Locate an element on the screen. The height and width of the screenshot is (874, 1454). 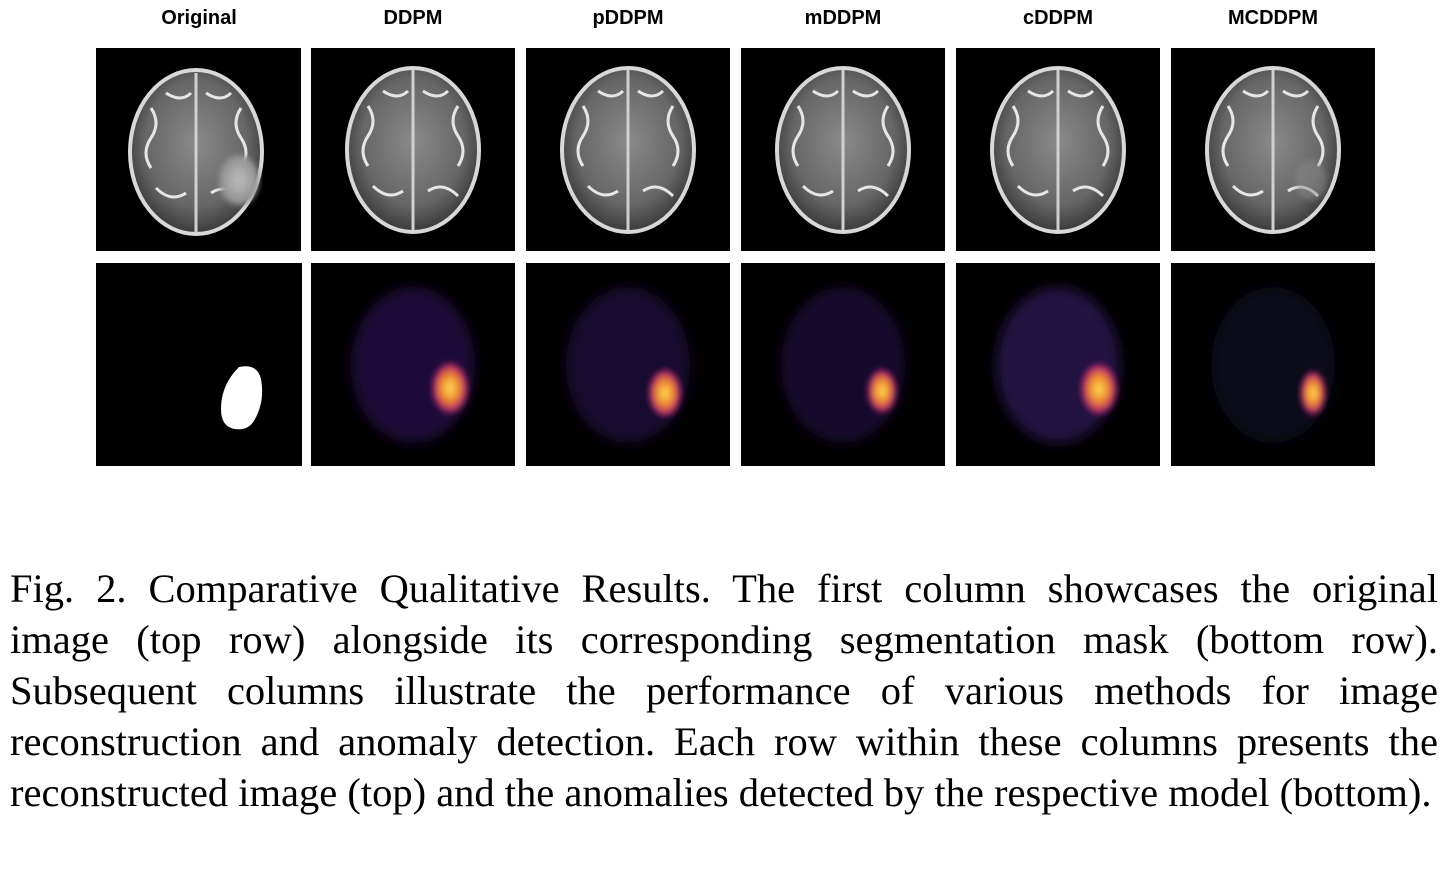
pddpm-anomaly-map is located at coordinates (628, 364).